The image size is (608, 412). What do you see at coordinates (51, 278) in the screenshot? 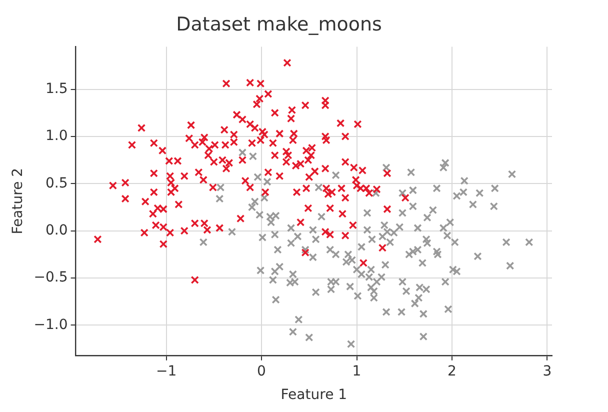
I see `y-tick-label: −0.5` at bounding box center [51, 278].